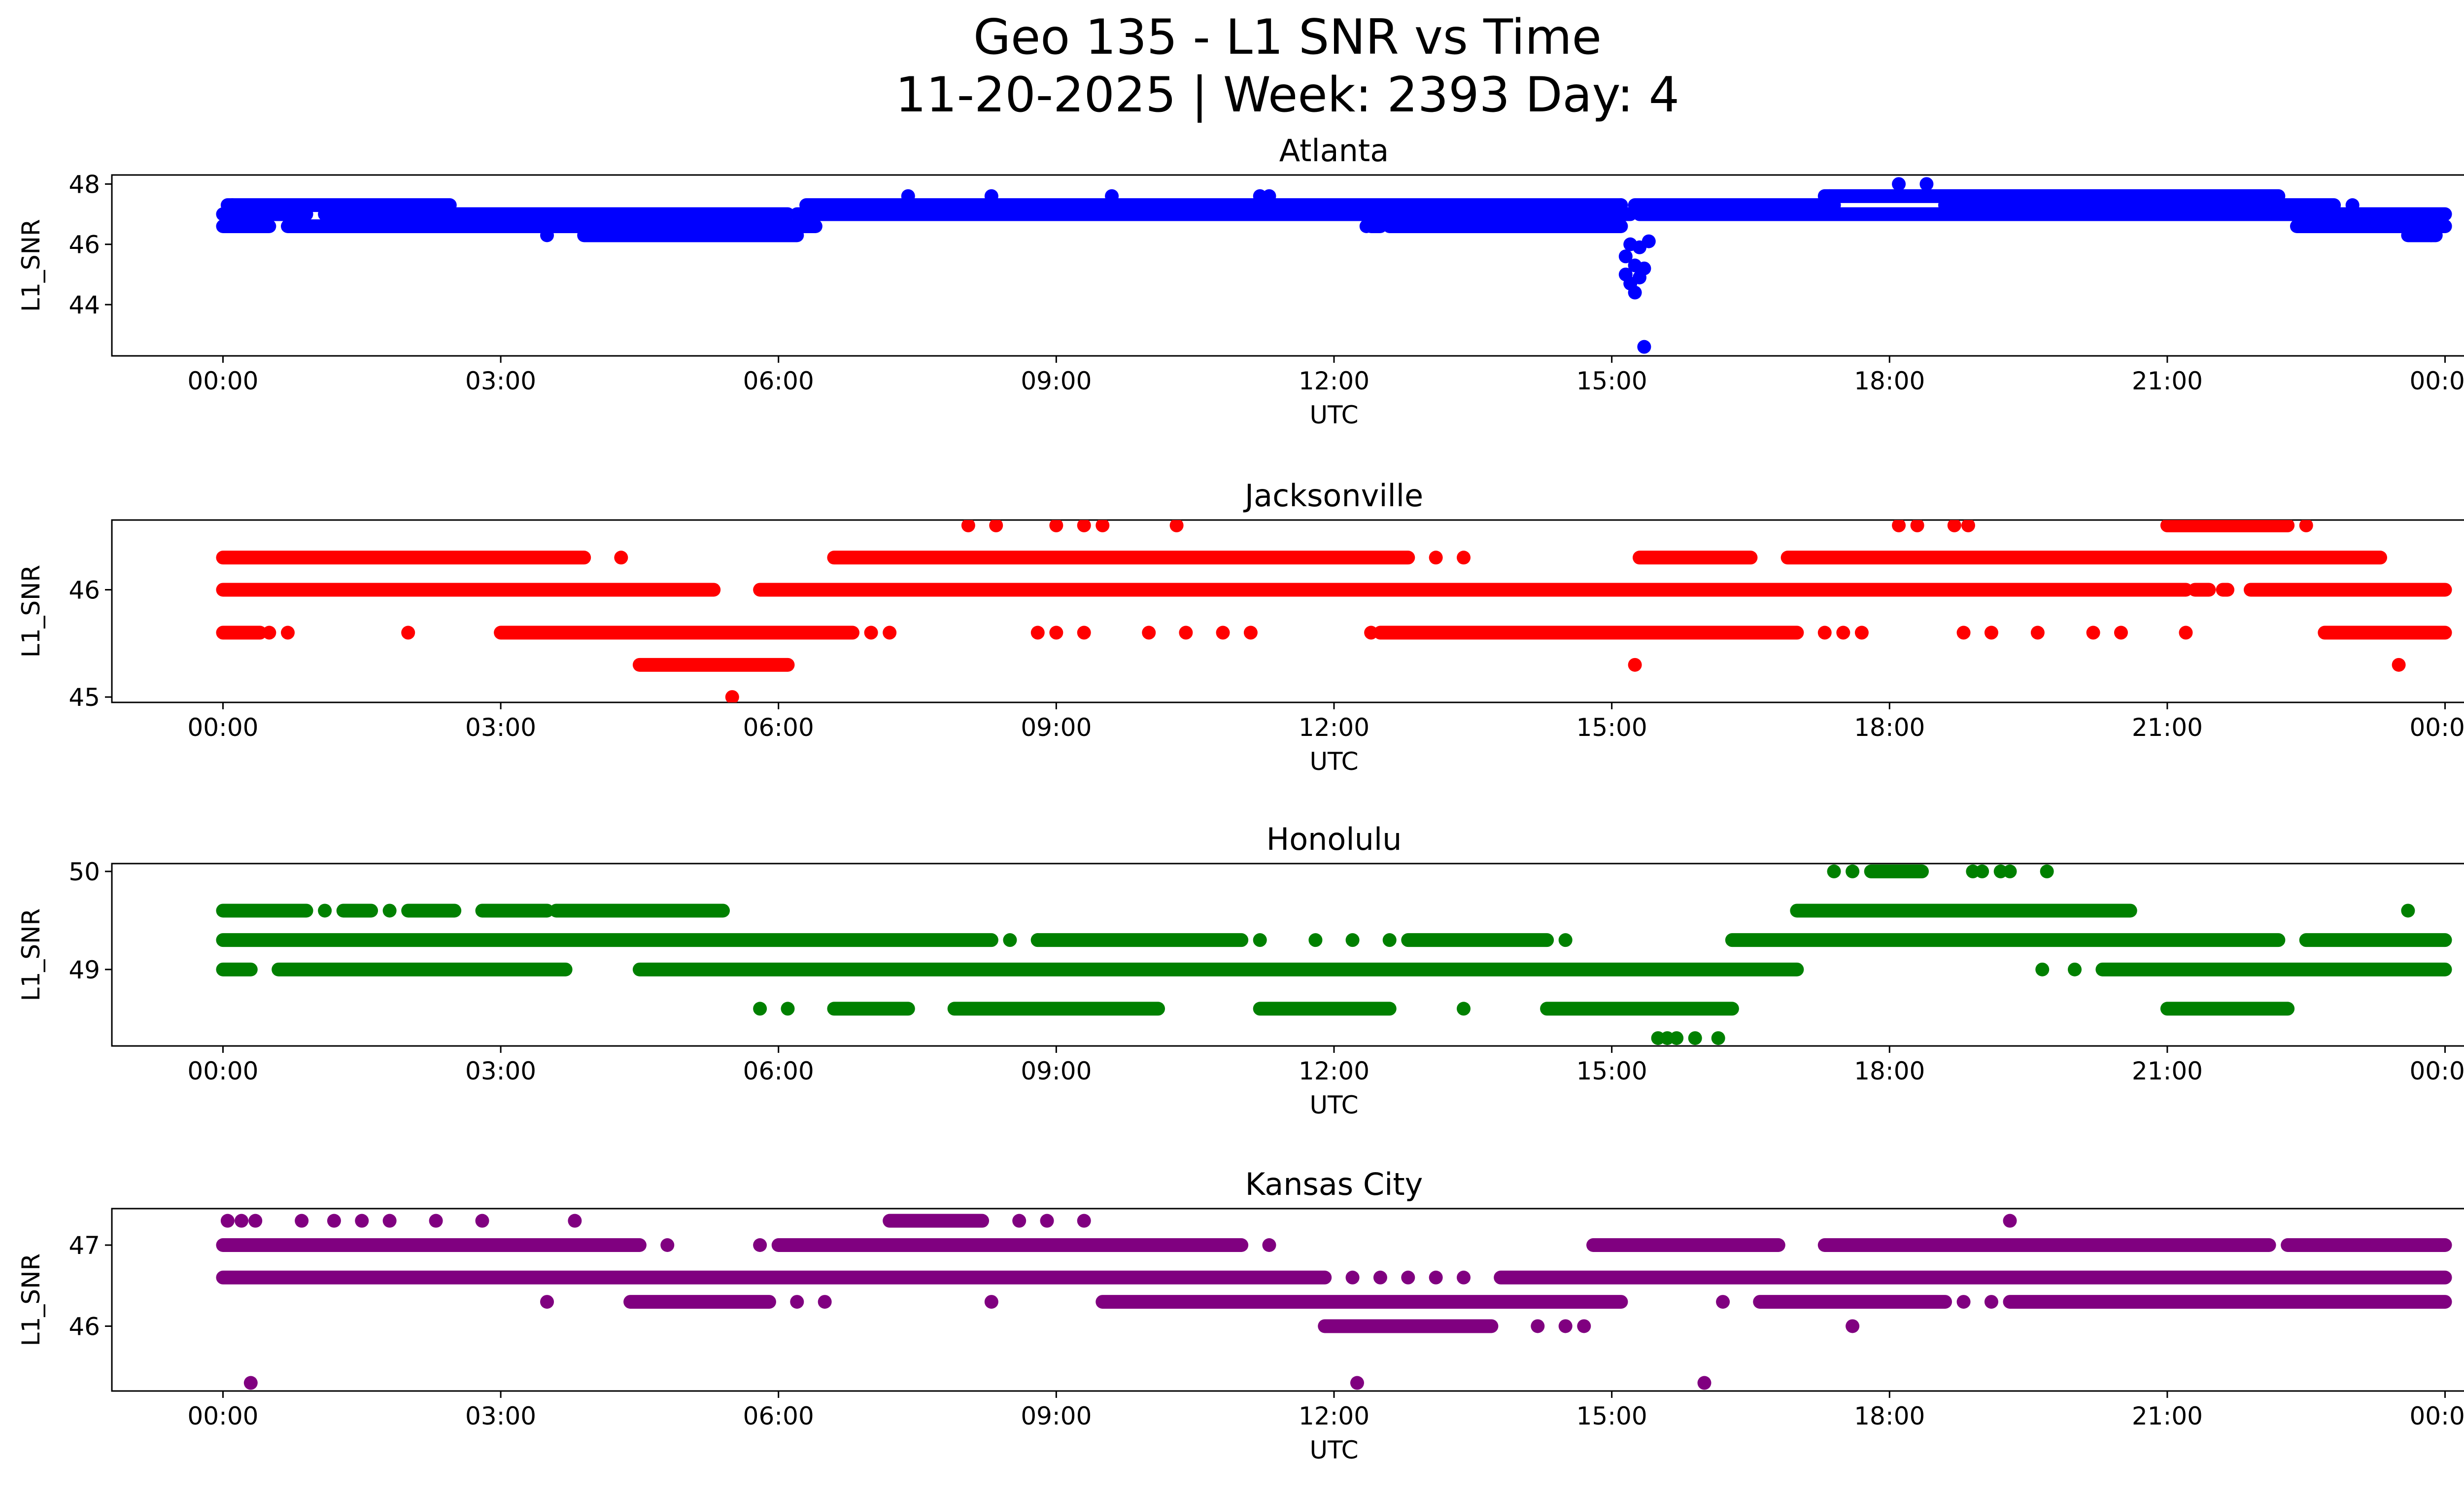 The image size is (2464, 1495). Describe the element at coordinates (84, 970) in the screenshot. I see `y-tick-label: 49` at that location.